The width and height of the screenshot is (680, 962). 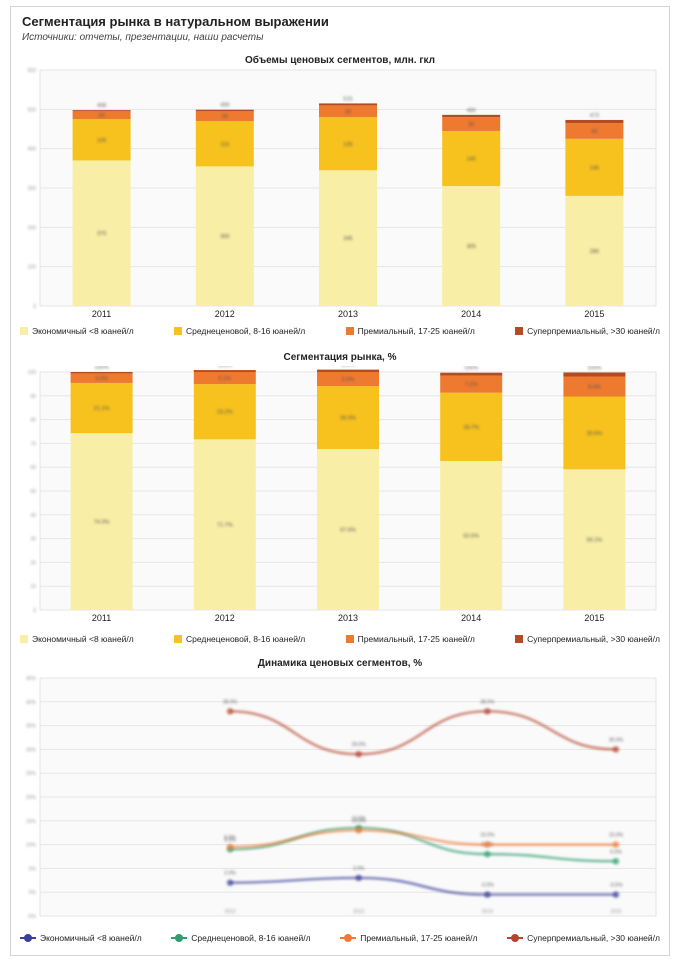 What do you see at coordinates (33, 492) in the screenshot?
I see `y-tick-label: 50` at bounding box center [33, 492].